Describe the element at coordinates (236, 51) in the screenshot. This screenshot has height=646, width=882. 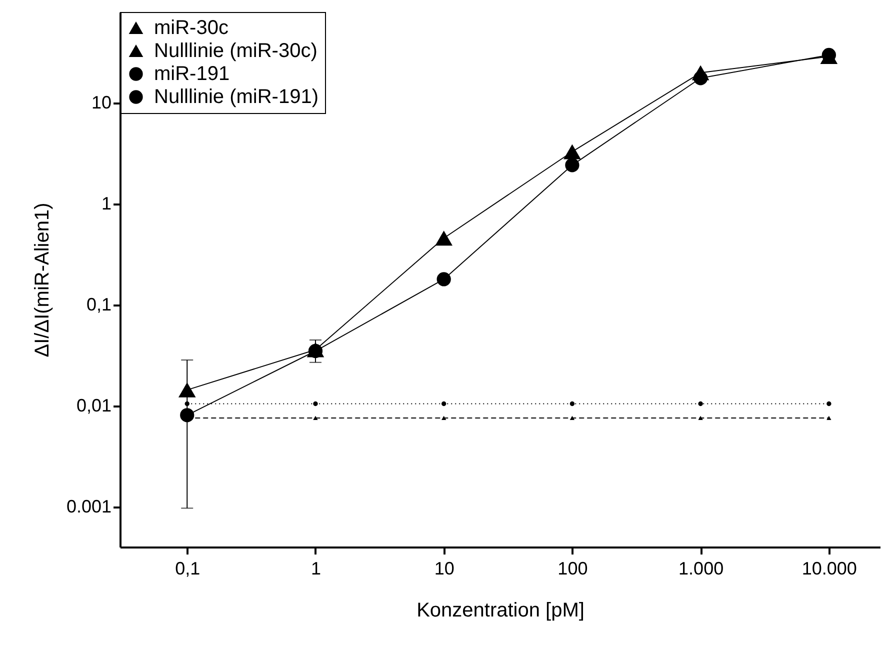
I see `legend-label: Nulllinie (miR-30c)` at that location.